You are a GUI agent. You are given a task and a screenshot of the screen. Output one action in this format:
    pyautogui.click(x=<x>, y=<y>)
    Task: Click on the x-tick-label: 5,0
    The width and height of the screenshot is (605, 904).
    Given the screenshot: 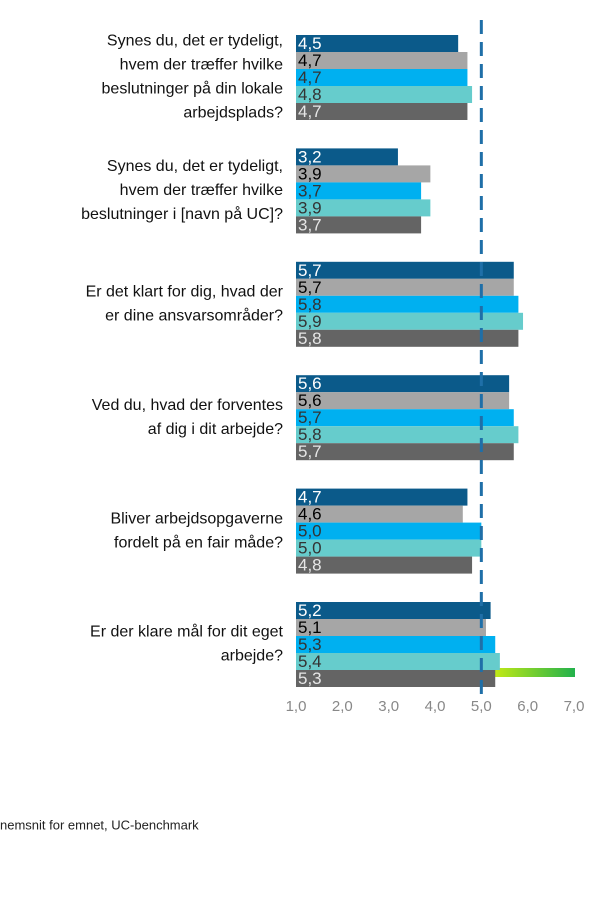 What is the action you would take?
    pyautogui.click(x=481, y=706)
    